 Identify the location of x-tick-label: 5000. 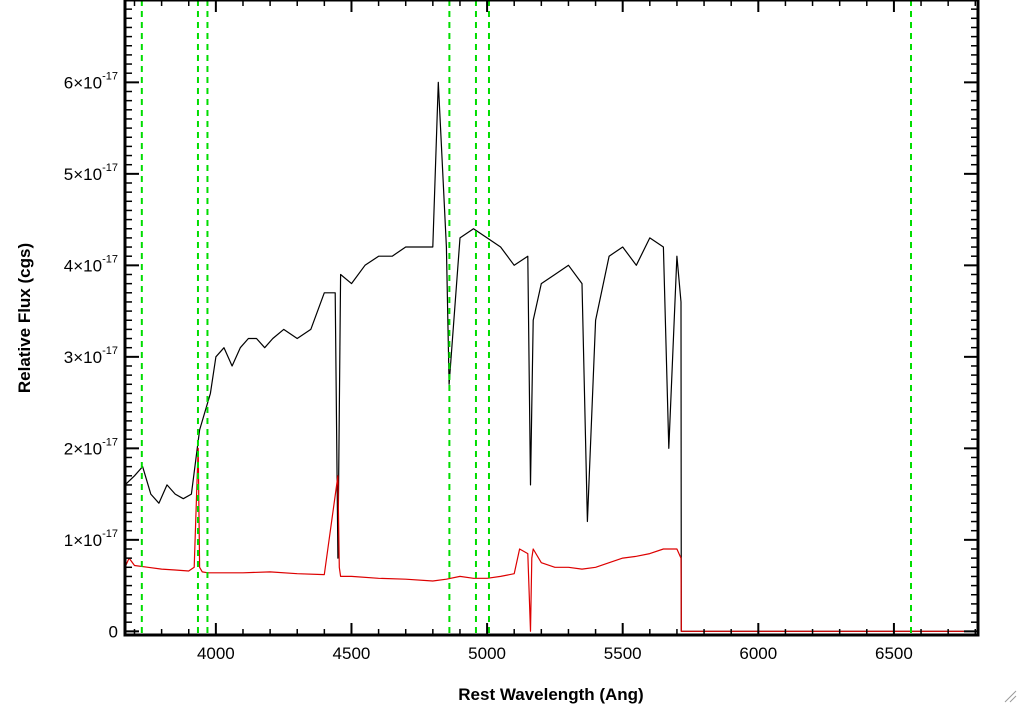
(487, 653).